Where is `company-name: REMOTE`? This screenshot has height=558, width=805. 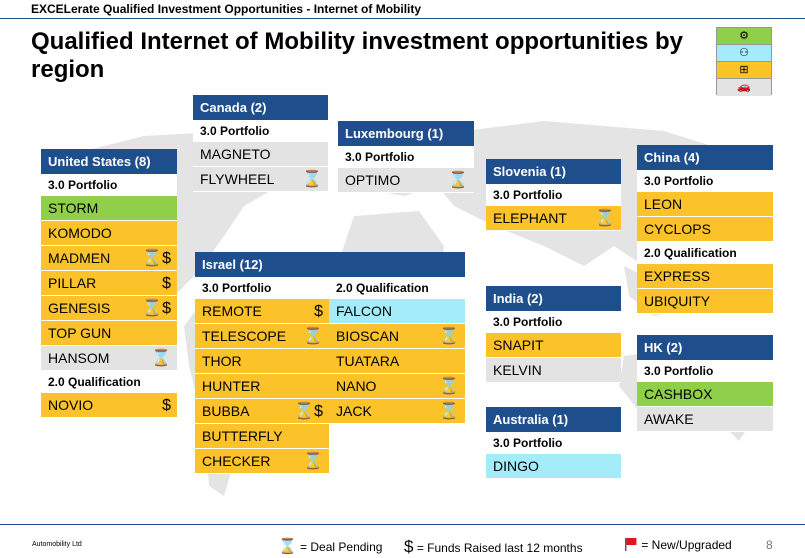 company-name: REMOTE is located at coordinates (232, 311).